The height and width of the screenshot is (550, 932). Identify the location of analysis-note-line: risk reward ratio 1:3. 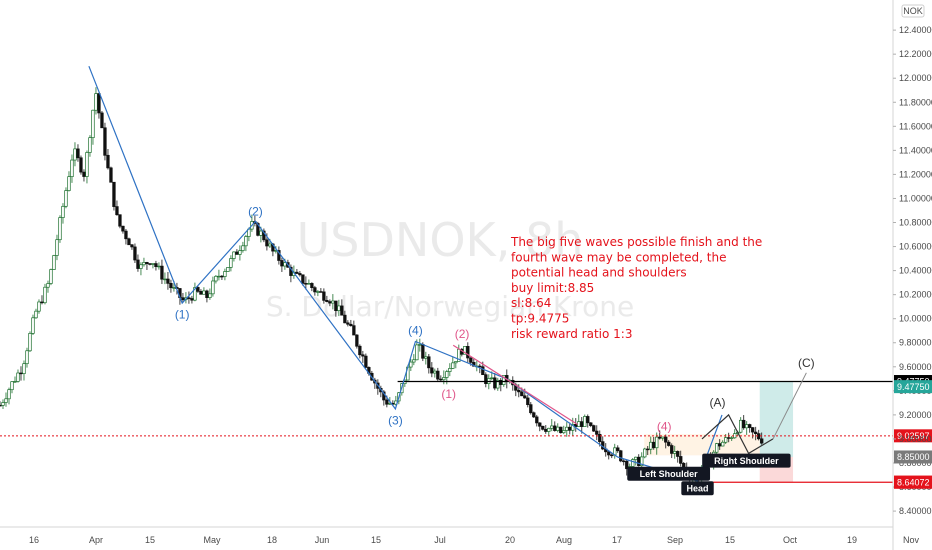
(571, 334).